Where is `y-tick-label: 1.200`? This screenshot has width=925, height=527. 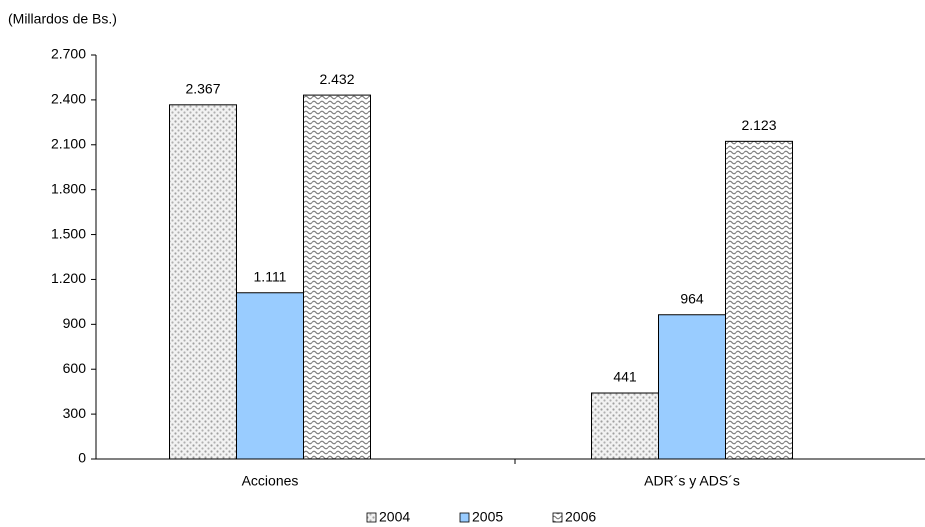 y-tick-label: 1.200 is located at coordinates (68, 278).